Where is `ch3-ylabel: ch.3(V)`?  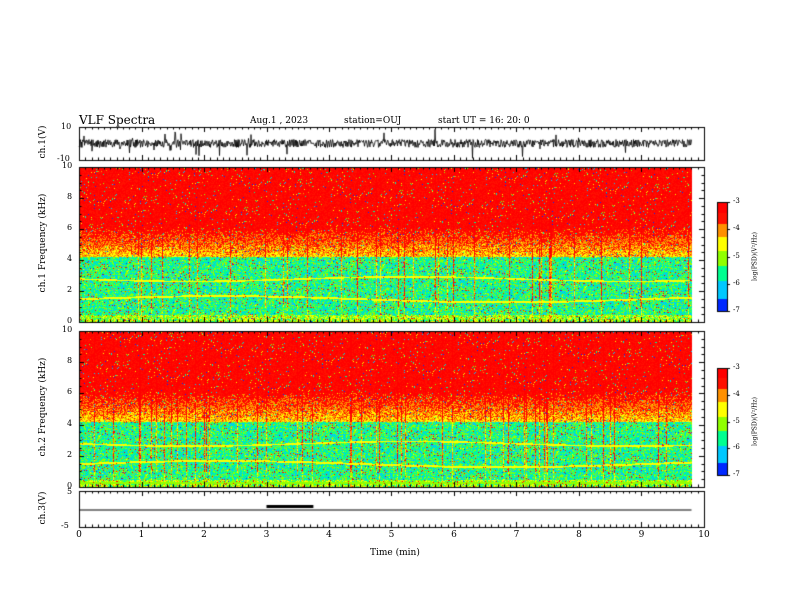
ch3-ylabel: ch.3(V) is located at coordinates (43, 508).